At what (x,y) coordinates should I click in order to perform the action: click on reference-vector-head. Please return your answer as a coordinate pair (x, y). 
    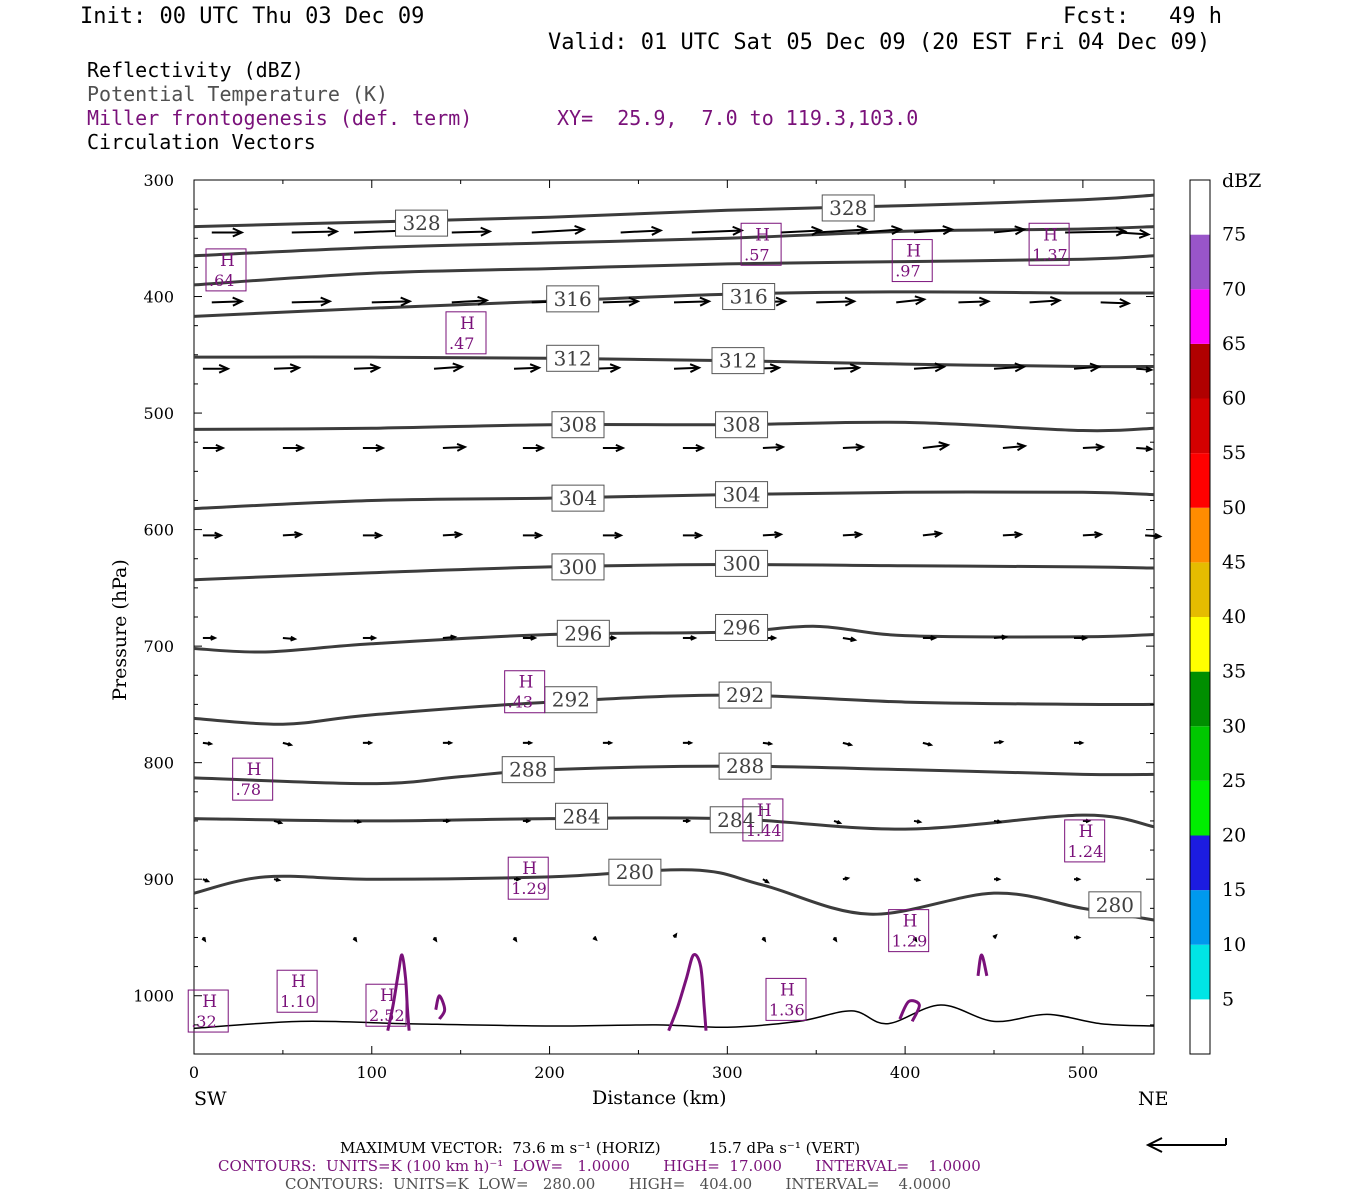
    Looking at the image, I should click on (1154, 1145).